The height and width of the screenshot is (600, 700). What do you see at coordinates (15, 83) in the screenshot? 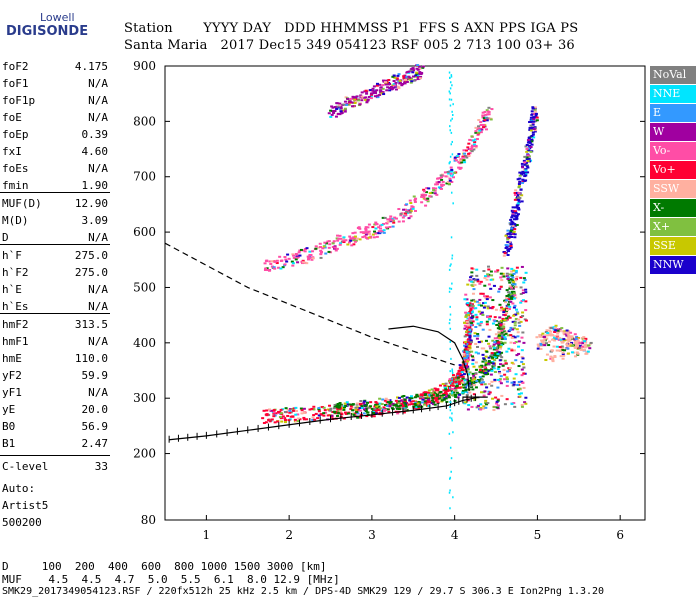
I see `param-name: foF1` at bounding box center [15, 83].